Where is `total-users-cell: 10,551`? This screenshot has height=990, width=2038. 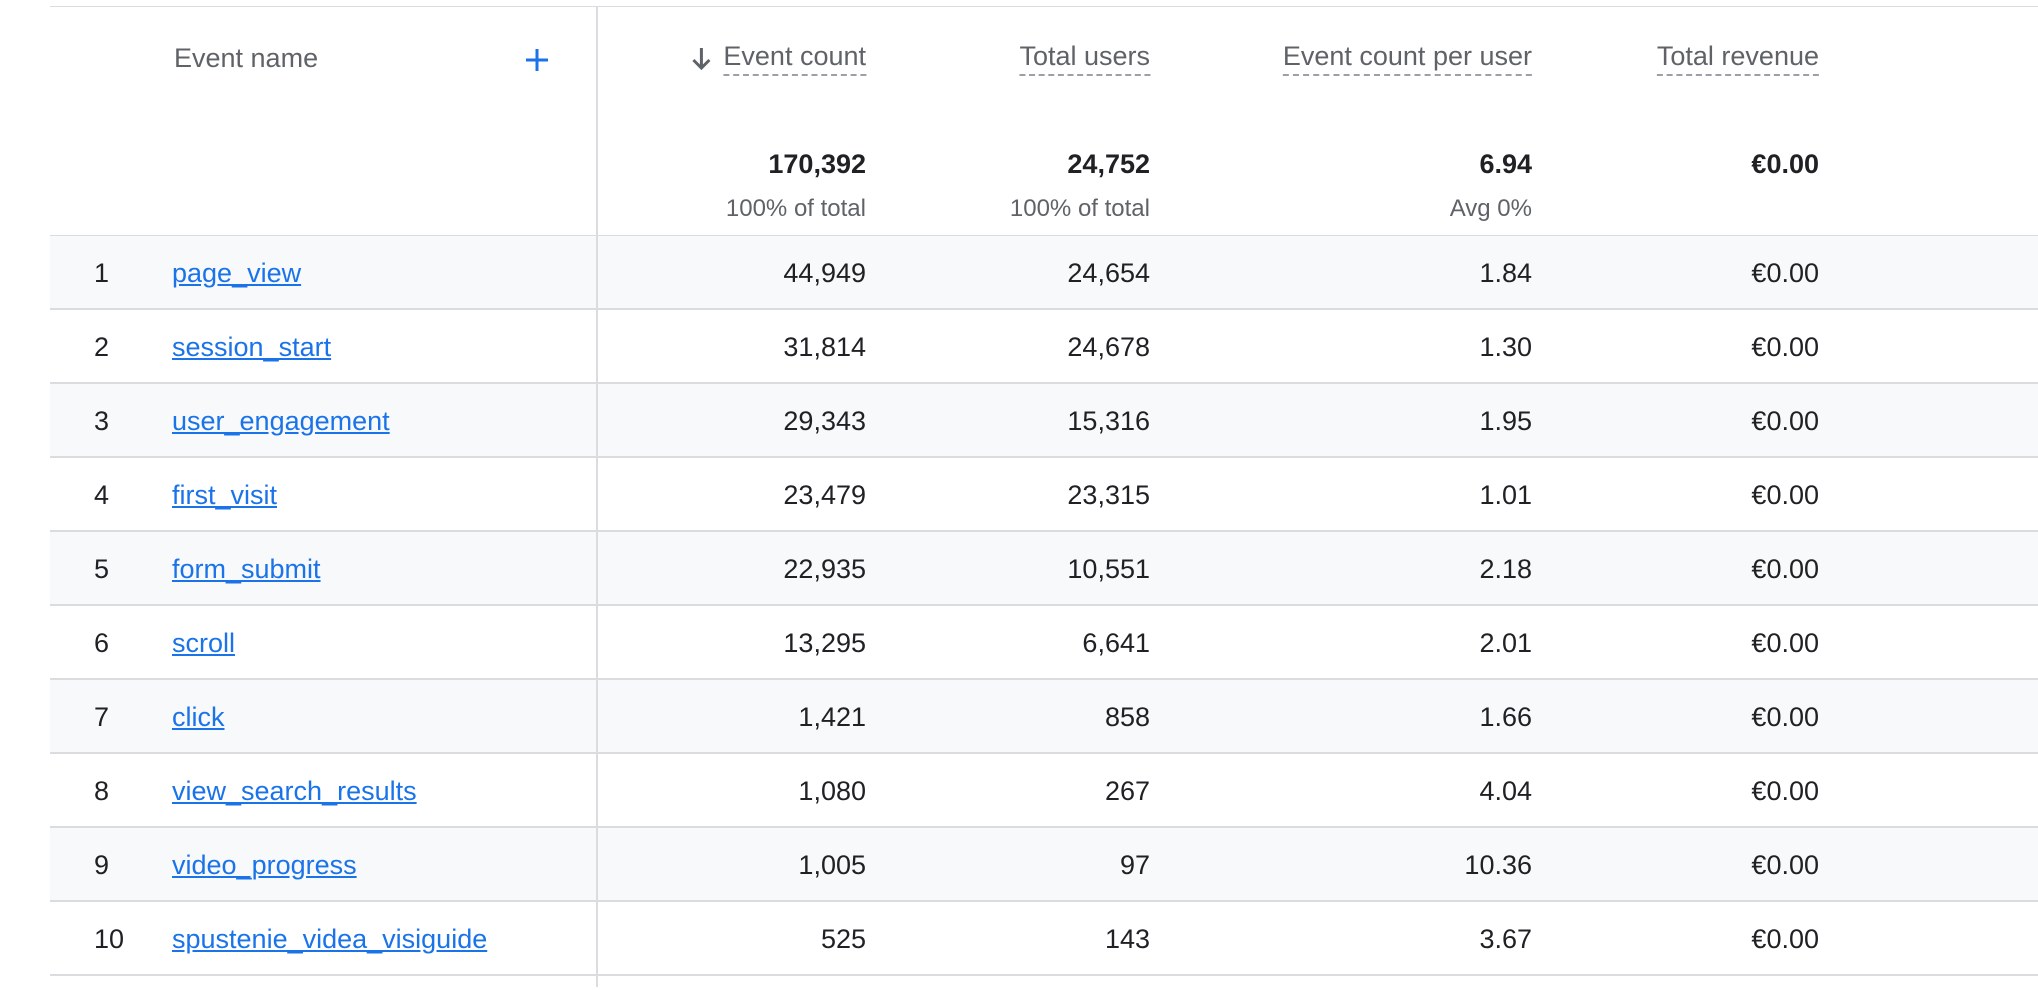
total-users-cell: 10,551 is located at coordinates (1108, 569).